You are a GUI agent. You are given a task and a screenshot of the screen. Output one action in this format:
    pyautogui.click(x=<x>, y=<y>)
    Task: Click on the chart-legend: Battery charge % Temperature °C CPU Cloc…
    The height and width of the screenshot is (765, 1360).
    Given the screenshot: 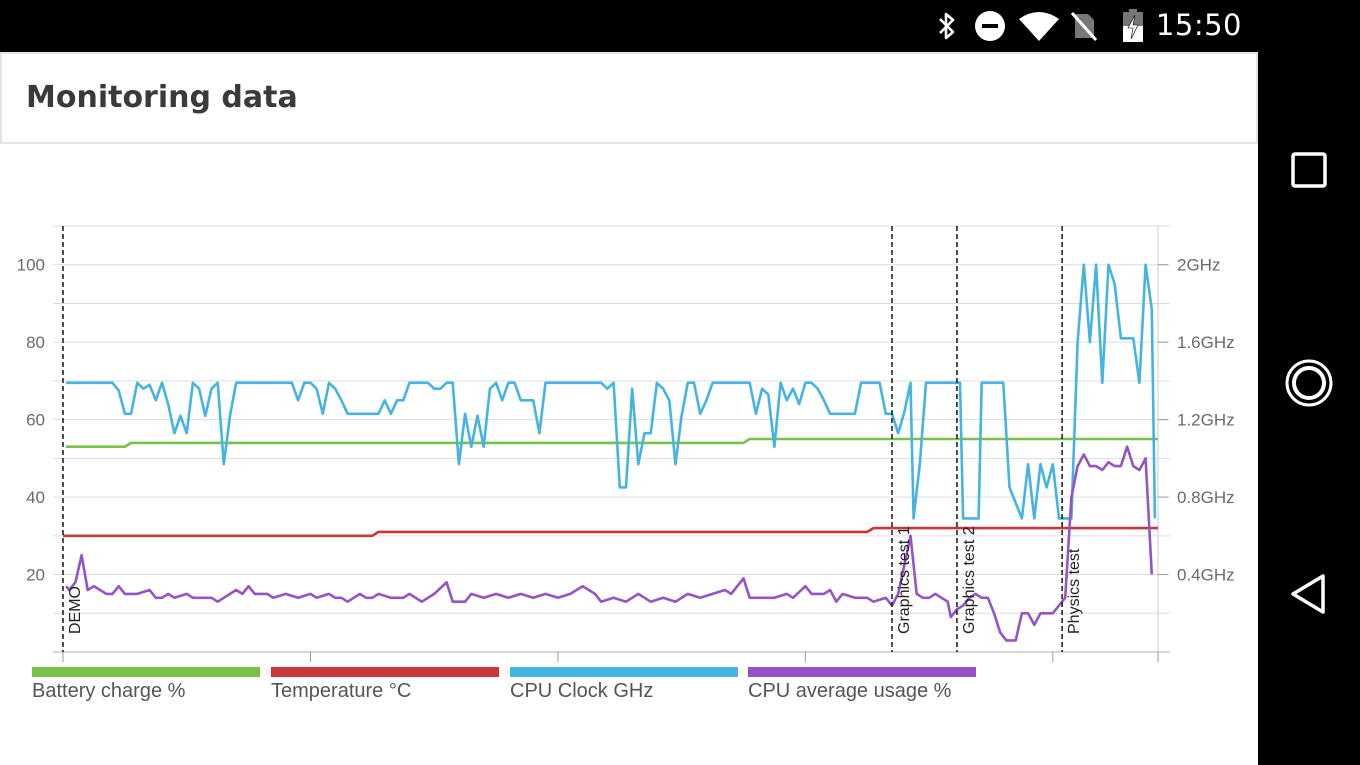 What is the action you would take?
    pyautogui.click(x=512, y=687)
    